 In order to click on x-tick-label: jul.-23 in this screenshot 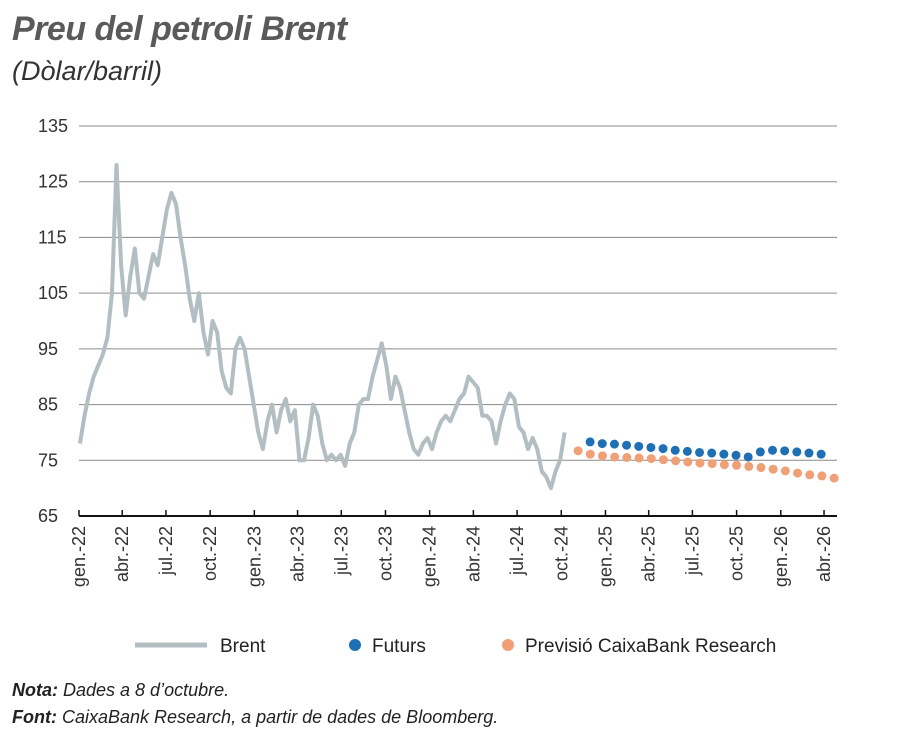, I will do `click(341, 551)`.